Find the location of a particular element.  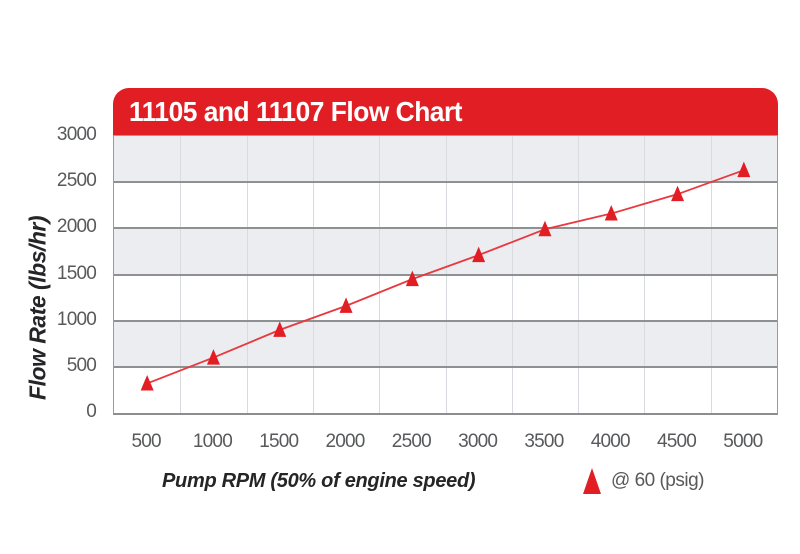

y-tick-label: 1500 is located at coordinates (76, 273).